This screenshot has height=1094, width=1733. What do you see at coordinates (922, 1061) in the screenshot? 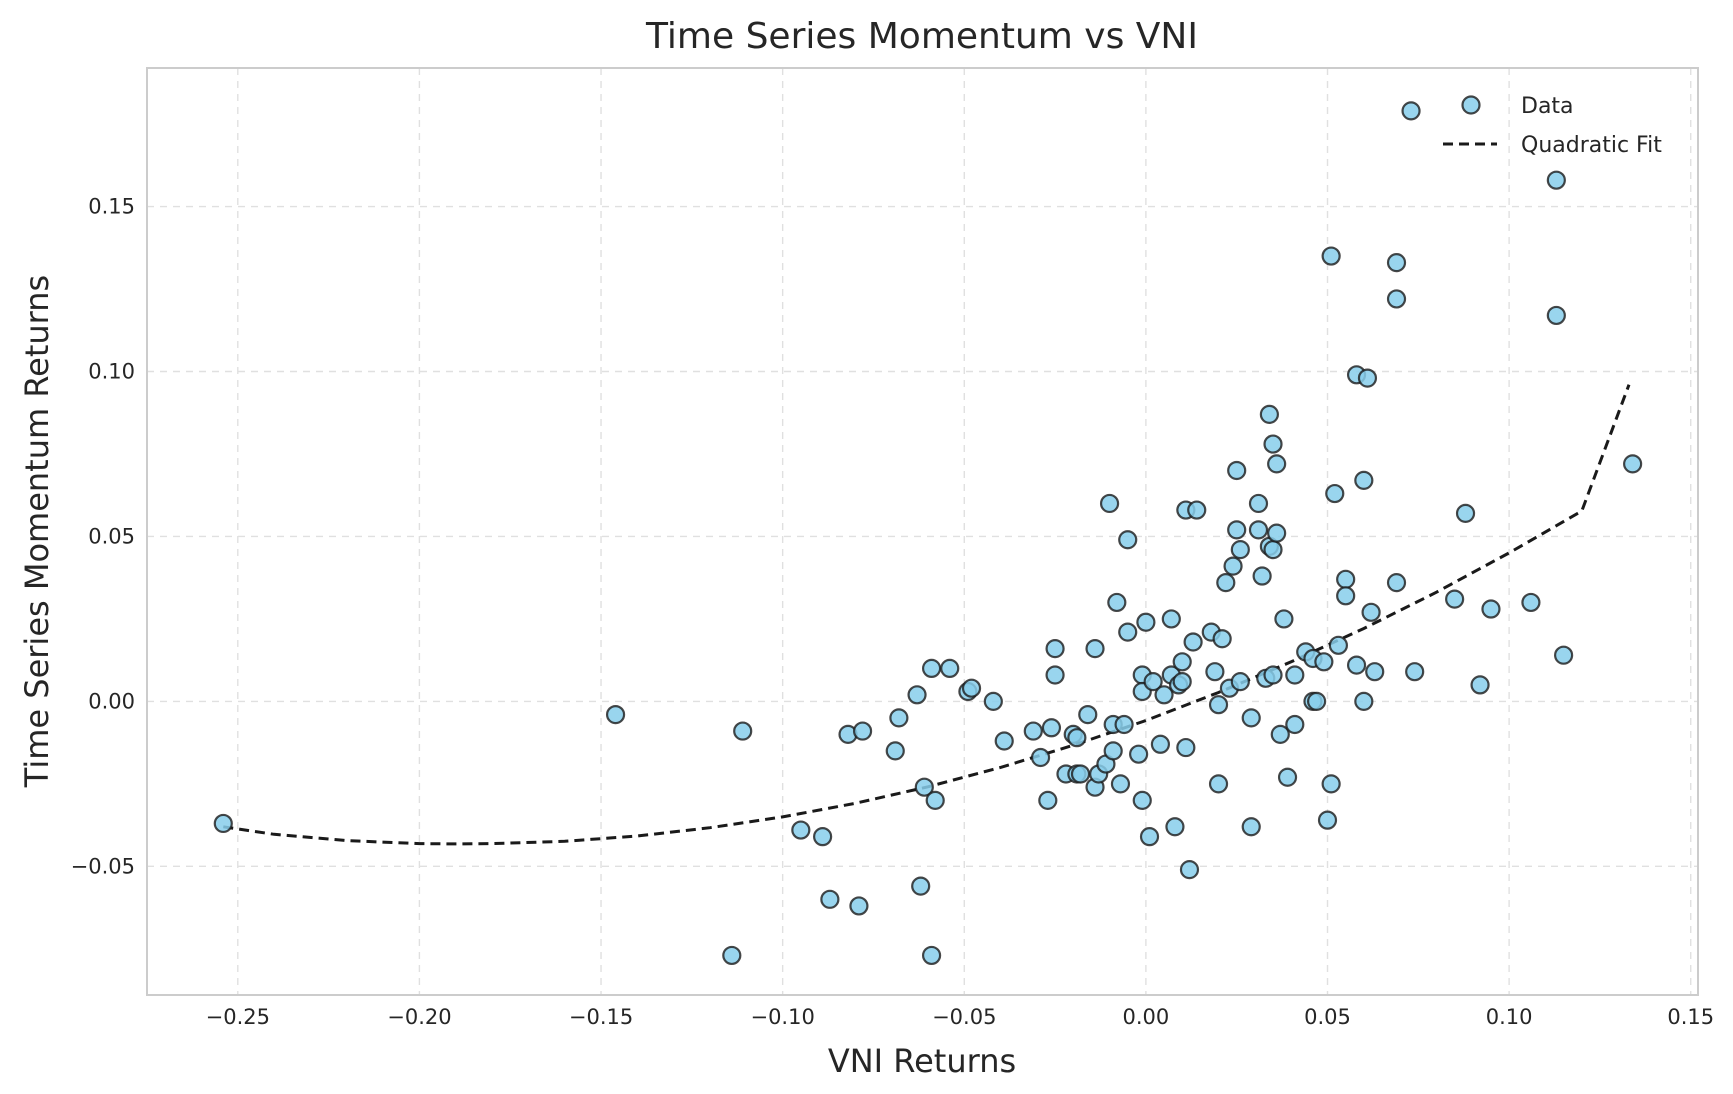
I see `x-axis-label: VNI Returns` at bounding box center [922, 1061].